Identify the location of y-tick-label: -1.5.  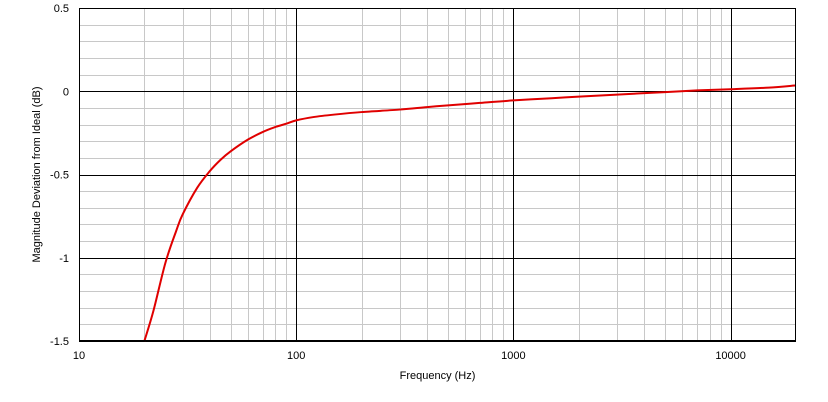
(59, 342).